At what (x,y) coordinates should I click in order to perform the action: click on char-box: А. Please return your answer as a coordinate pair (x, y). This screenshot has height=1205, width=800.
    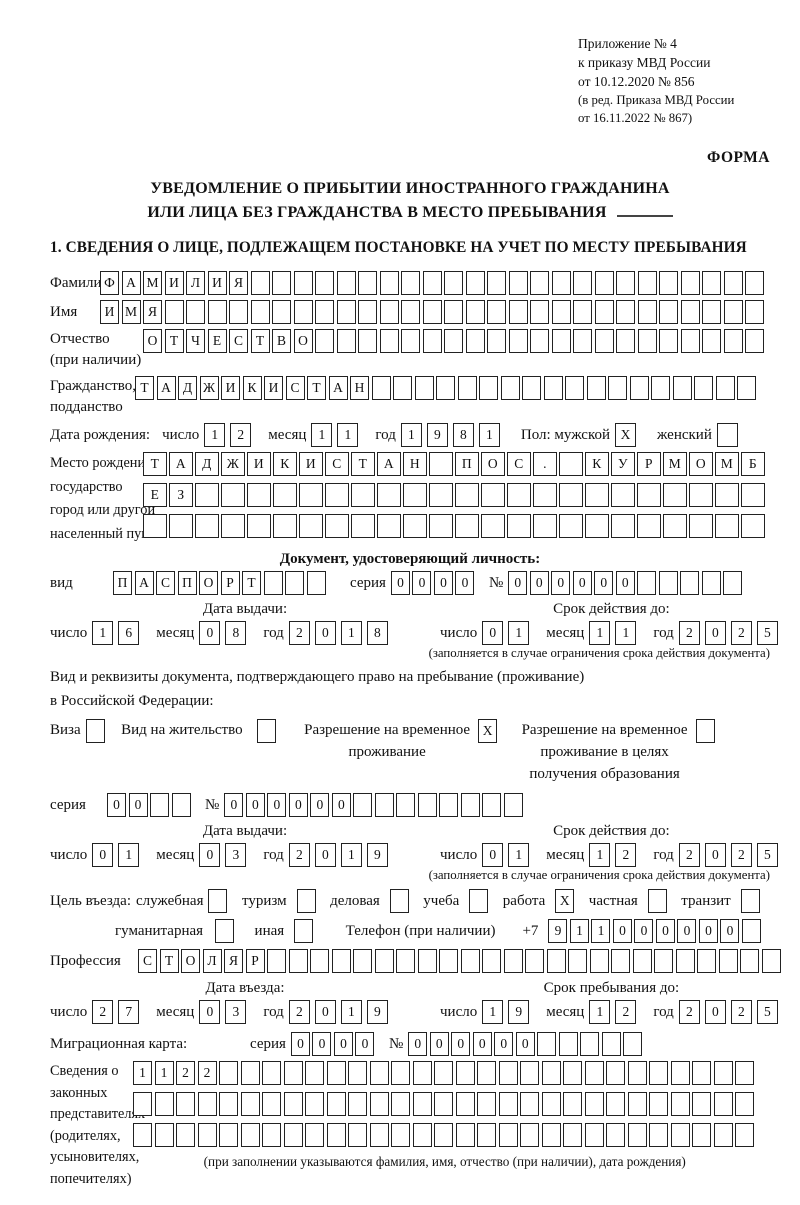
    Looking at the image, I should click on (131, 283).